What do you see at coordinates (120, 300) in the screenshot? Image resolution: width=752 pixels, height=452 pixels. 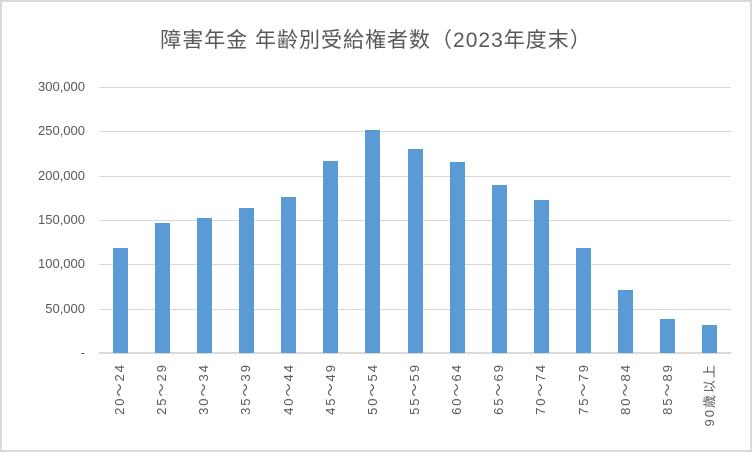 I see `bar-20～24` at bounding box center [120, 300].